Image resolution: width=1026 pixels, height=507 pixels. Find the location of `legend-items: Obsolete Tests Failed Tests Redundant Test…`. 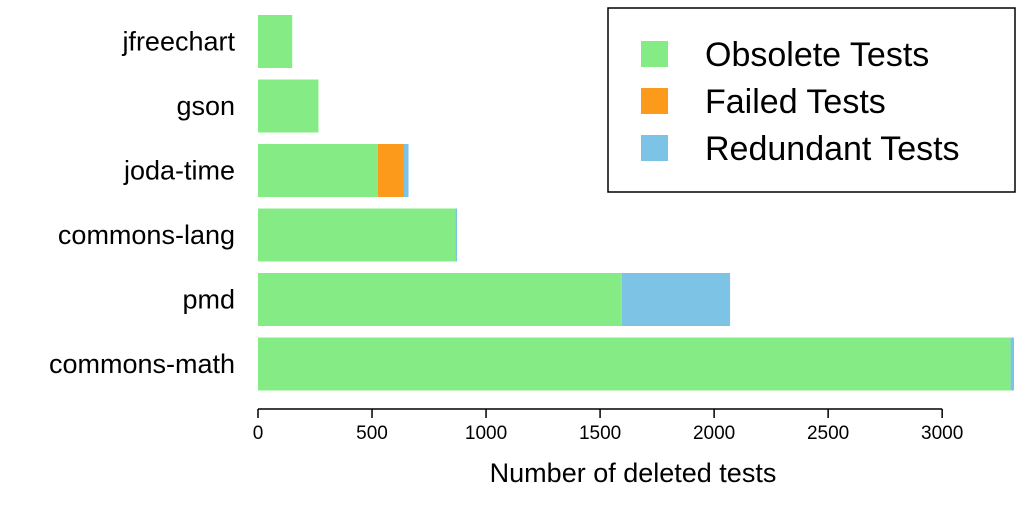

legend-items: Obsolete Tests Failed Tests Redundant Test… is located at coordinates (800, 102).